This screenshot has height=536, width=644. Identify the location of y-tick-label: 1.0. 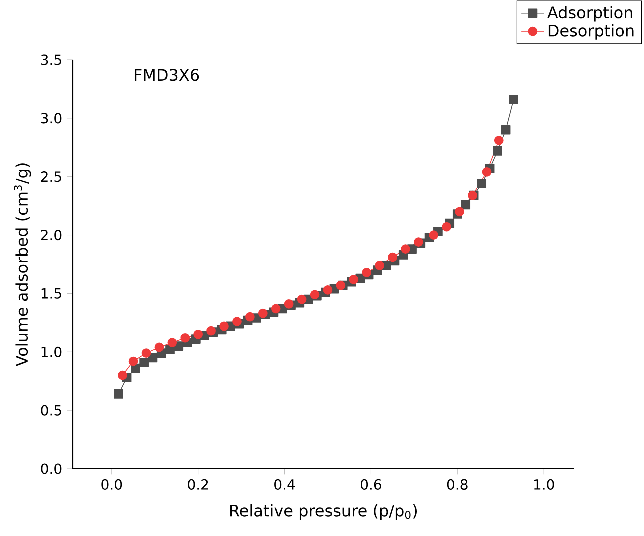
(52, 352).